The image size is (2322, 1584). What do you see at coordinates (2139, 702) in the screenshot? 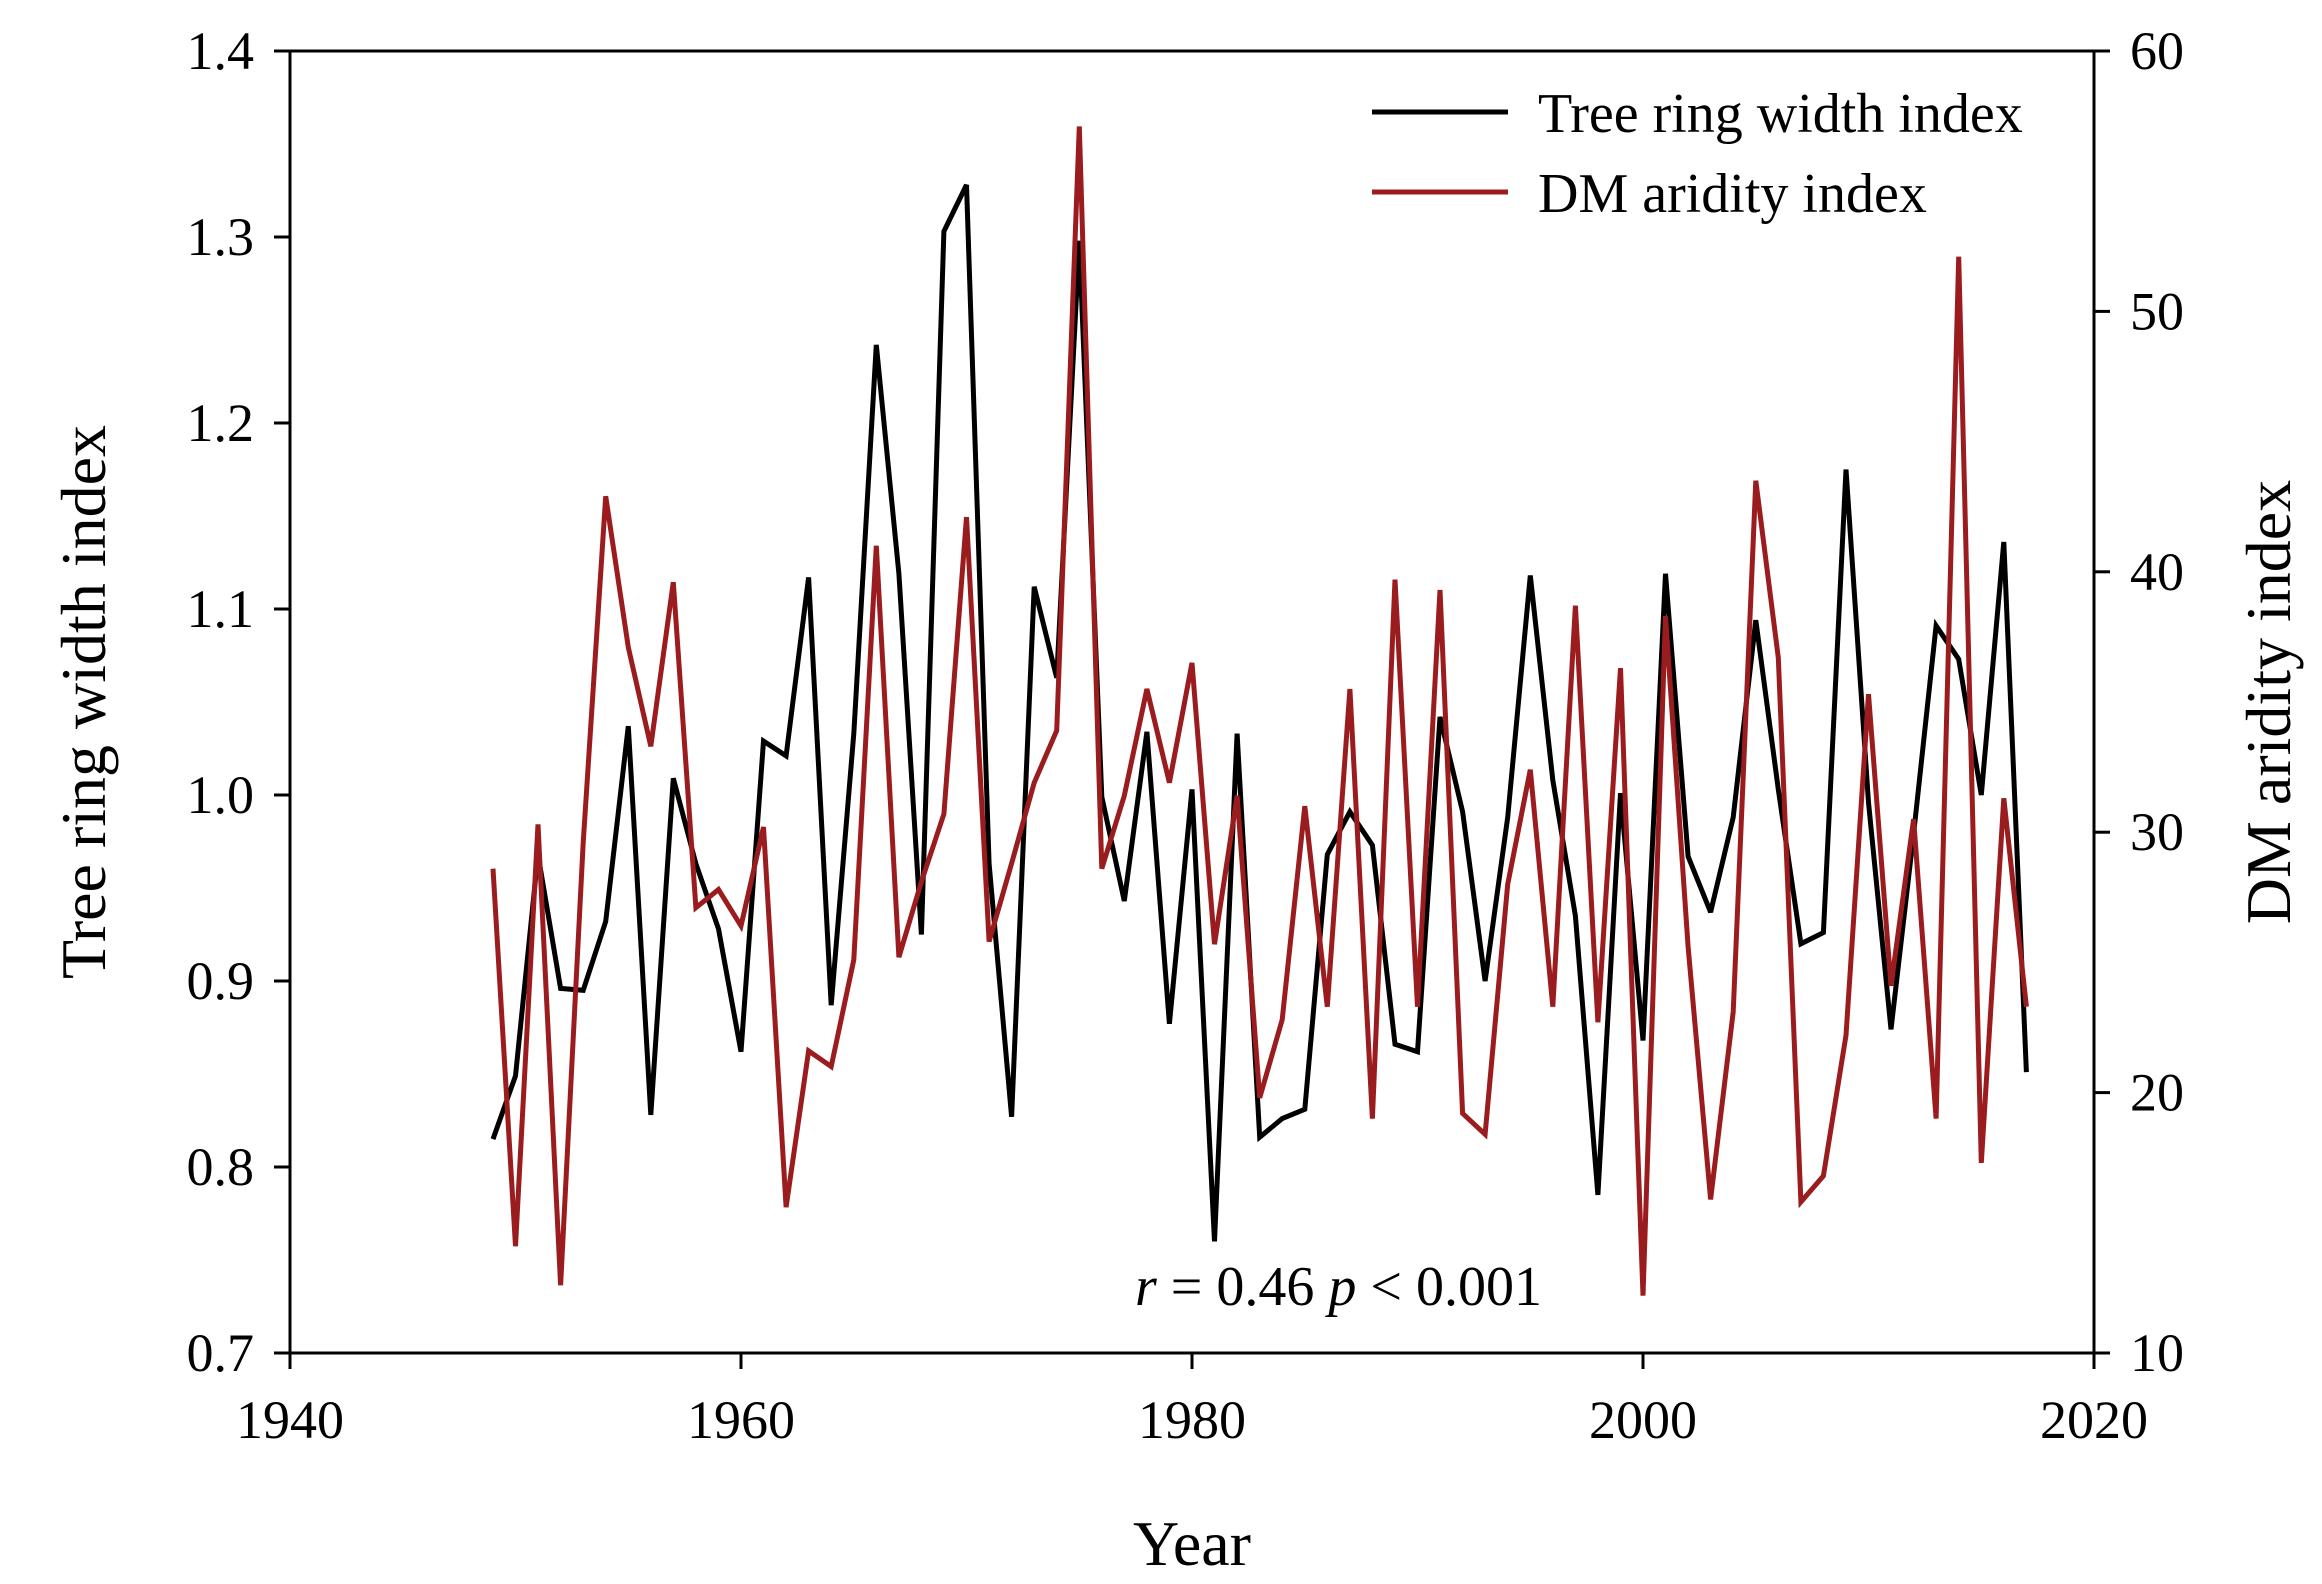
I see `y2-axis-ticks: 10 20 30 40 50 60` at bounding box center [2139, 702].